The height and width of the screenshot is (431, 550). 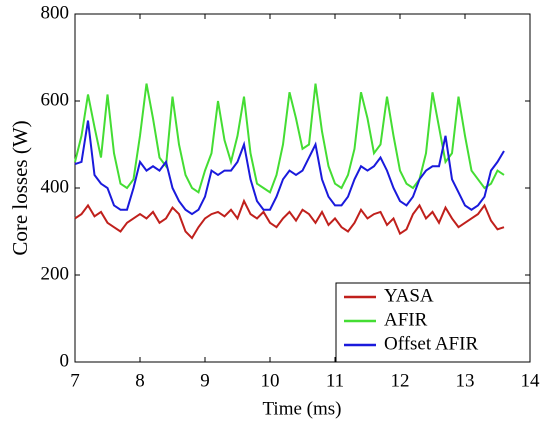 What do you see at coordinates (335, 380) in the screenshot?
I see `x-tick-label: 11` at bounding box center [335, 380].